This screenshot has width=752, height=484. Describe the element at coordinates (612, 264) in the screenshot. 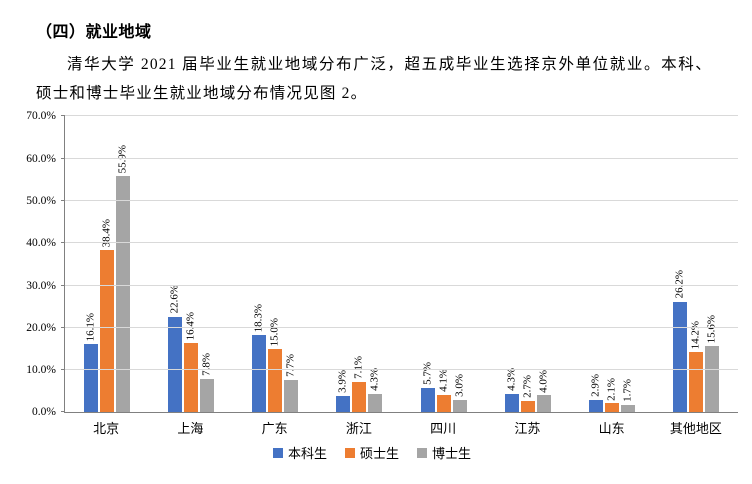

I see `bar-group: 2.9% 2.1% 1.7%` at that location.